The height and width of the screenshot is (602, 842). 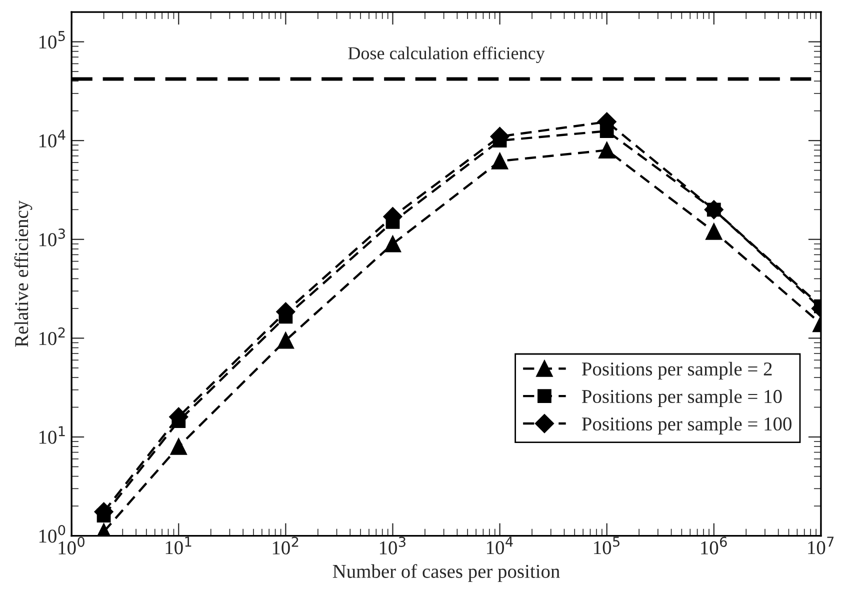 I want to click on x-tick-label: 10$^{6}$, so click(x=714, y=545).